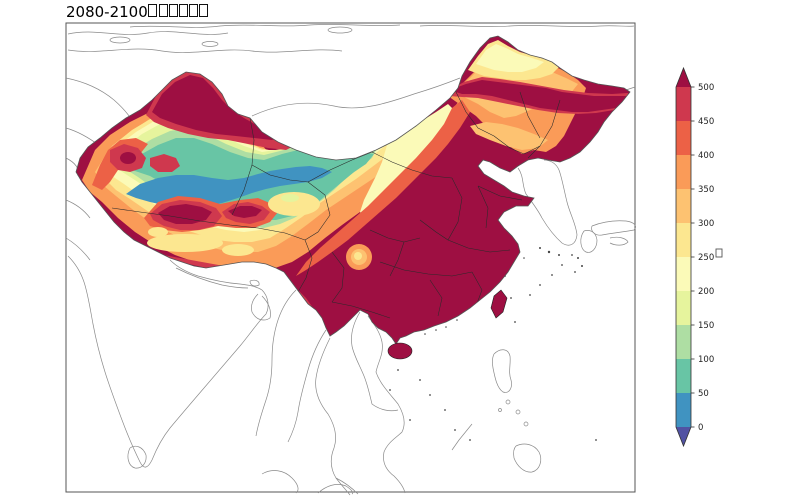  I want to click on ne-maroon-band, so click(539, 96).